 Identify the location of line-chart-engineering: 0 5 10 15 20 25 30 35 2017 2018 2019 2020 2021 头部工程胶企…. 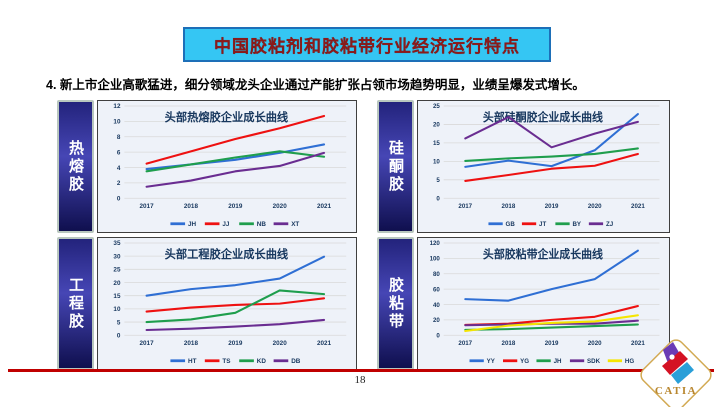
(230, 302).